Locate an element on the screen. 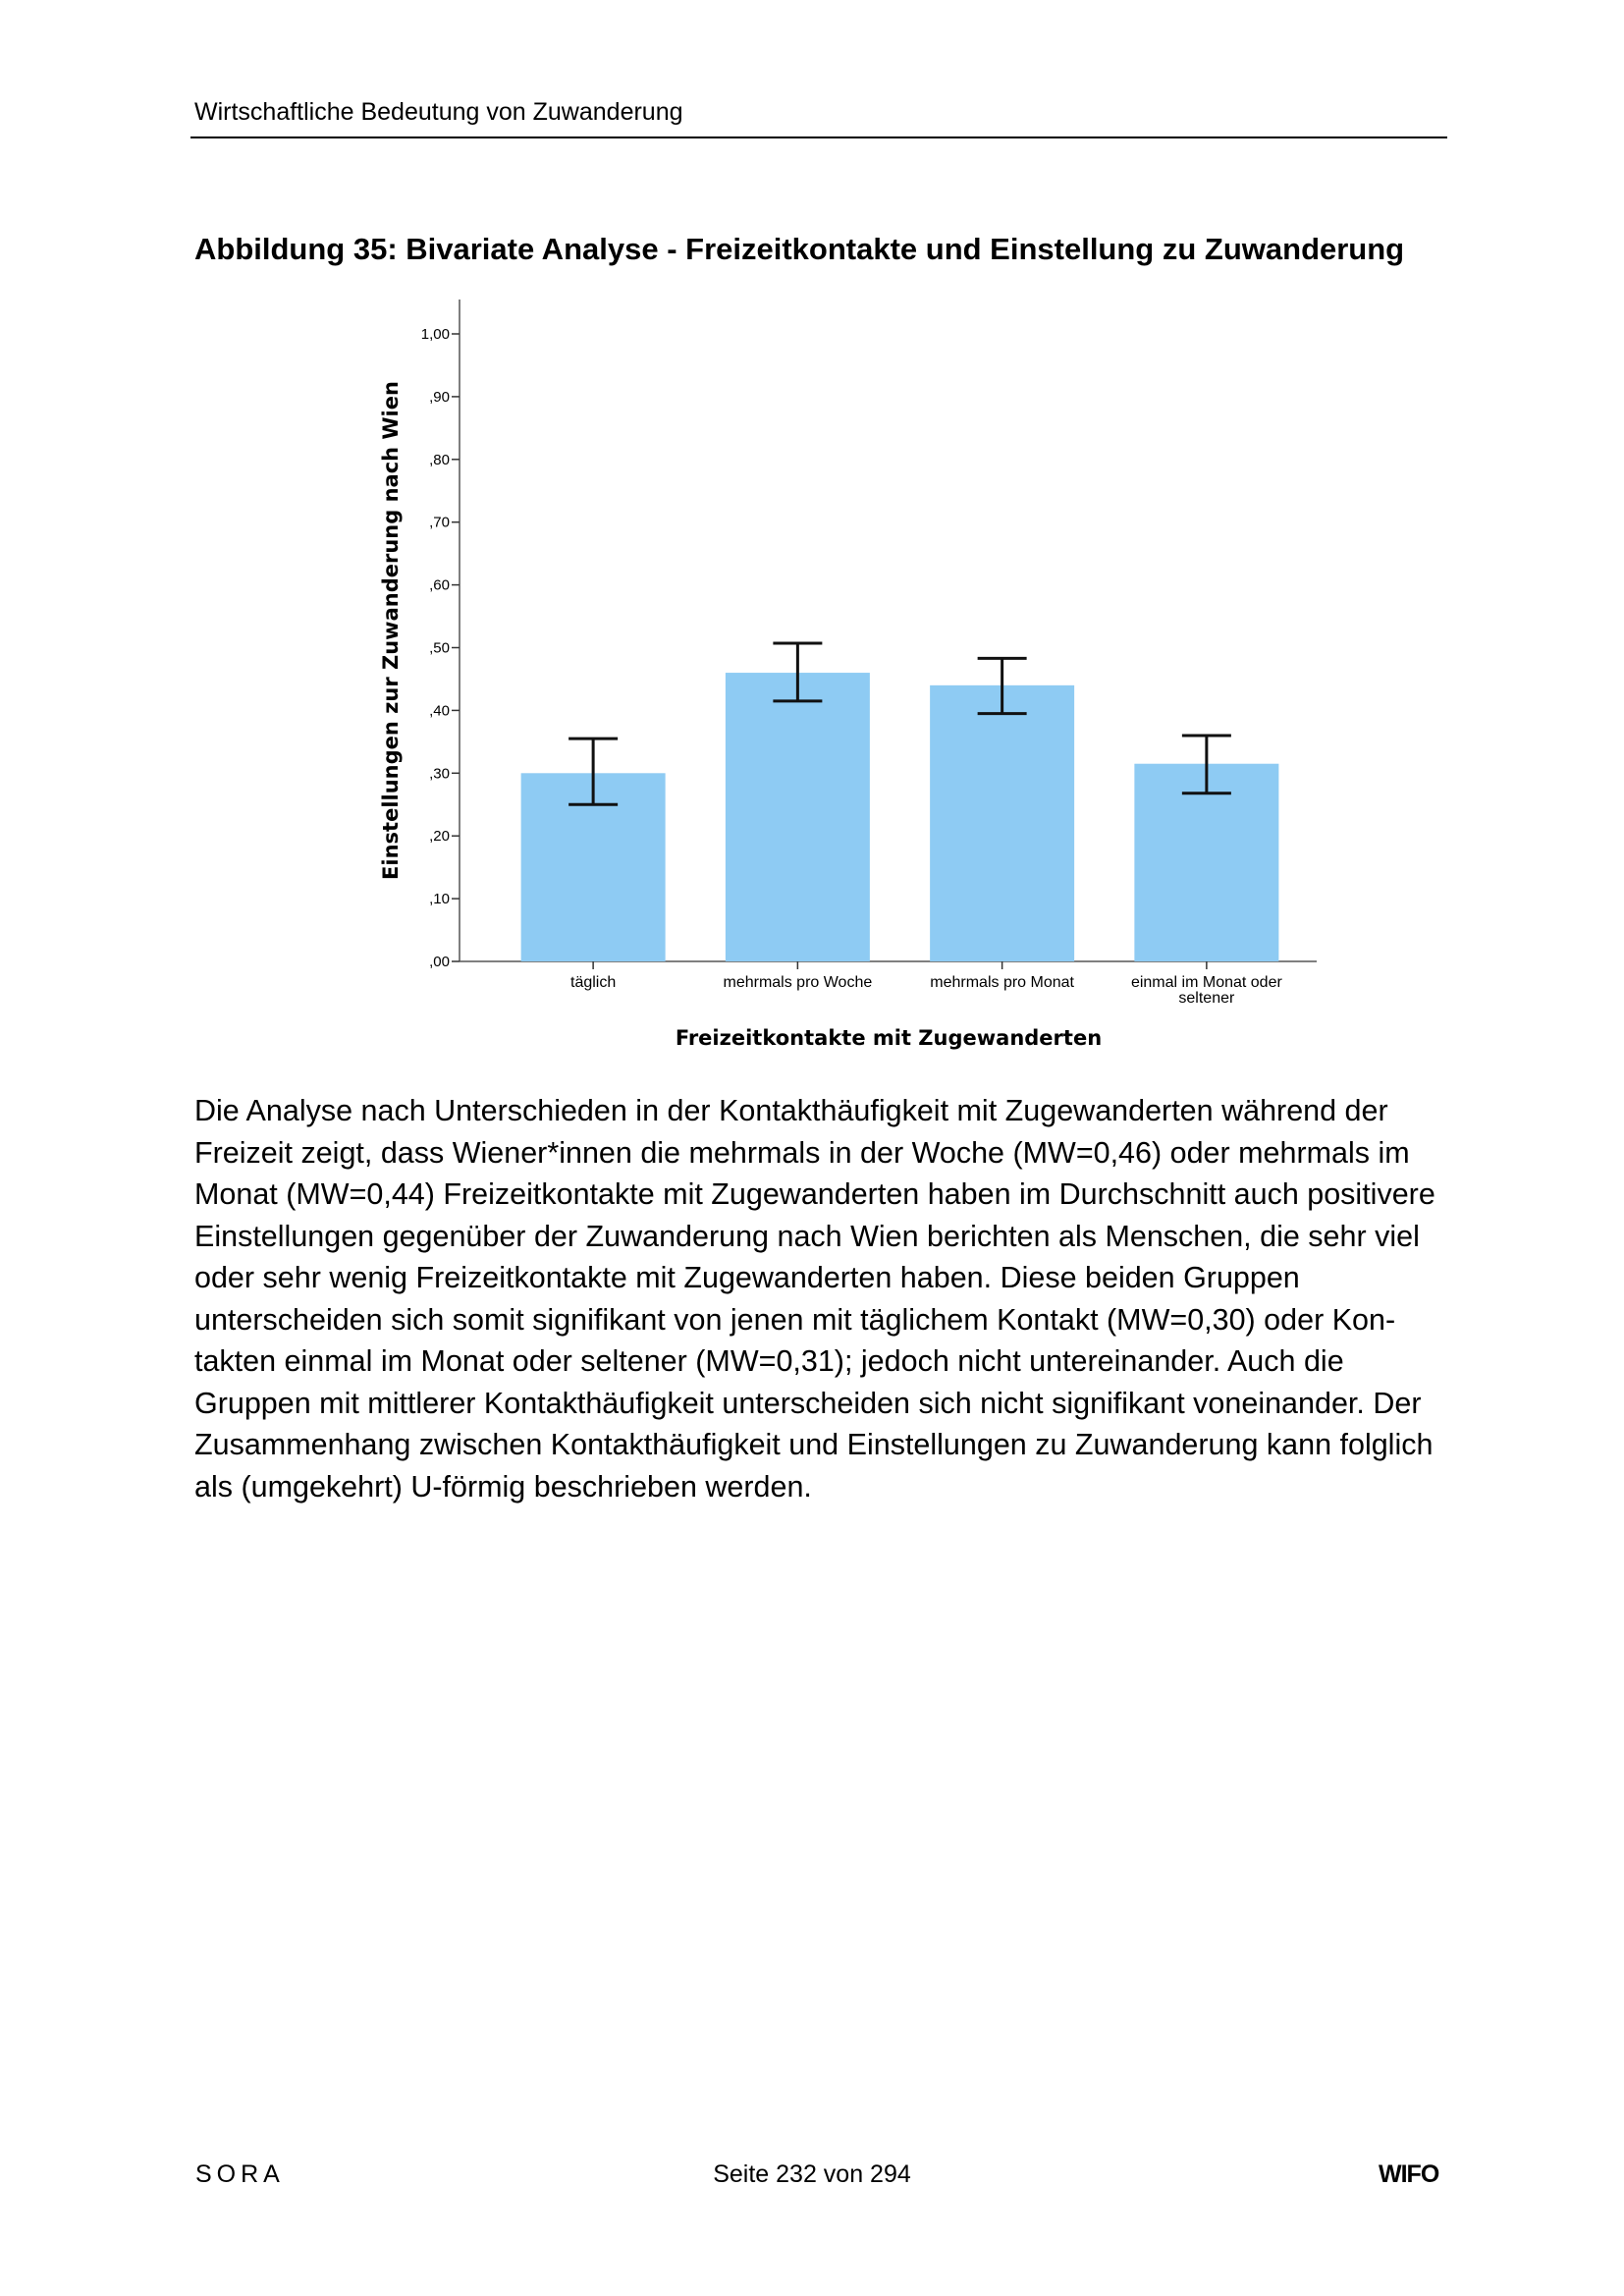  x-tick-label: mehrmals pro Woche is located at coordinates (797, 982).